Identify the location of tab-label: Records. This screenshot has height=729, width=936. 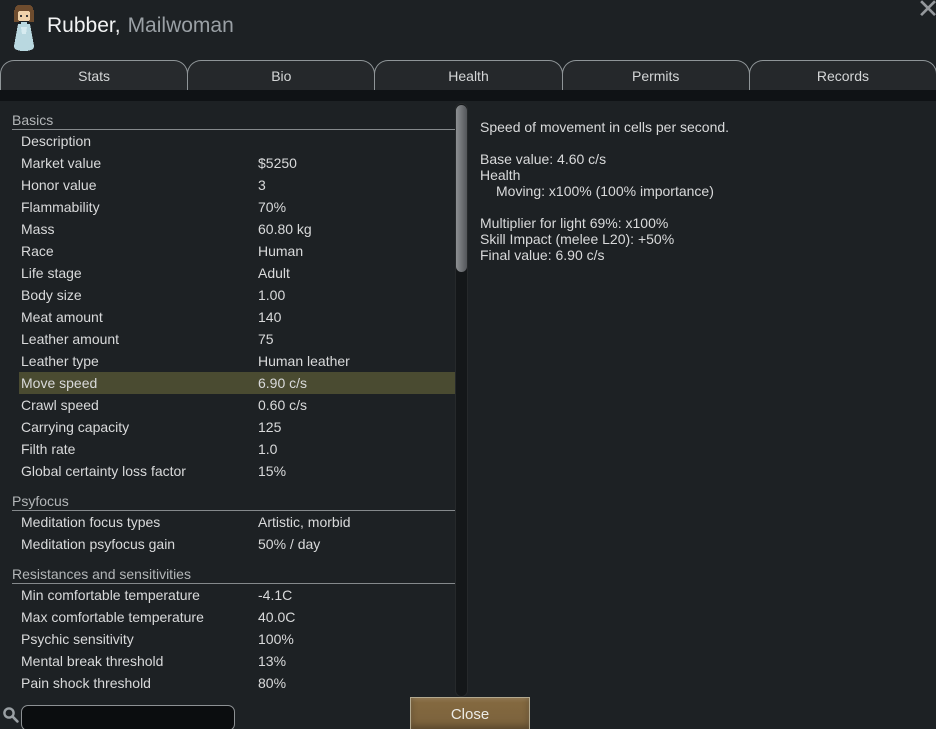
(842, 75).